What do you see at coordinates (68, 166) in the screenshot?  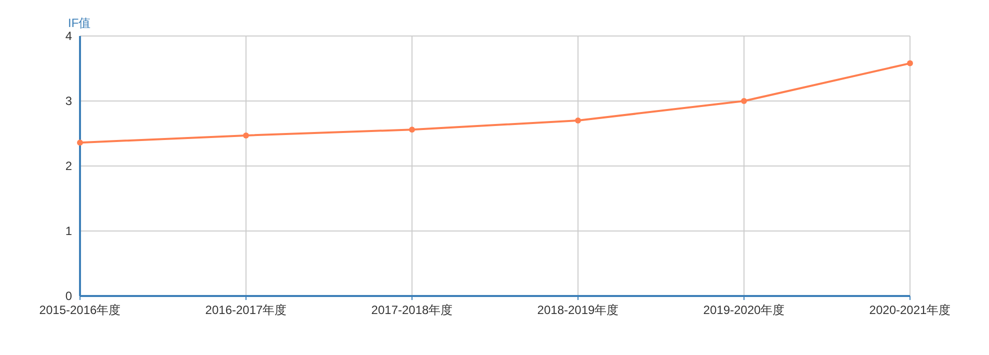 I see `y-tick-label: 2` at bounding box center [68, 166].